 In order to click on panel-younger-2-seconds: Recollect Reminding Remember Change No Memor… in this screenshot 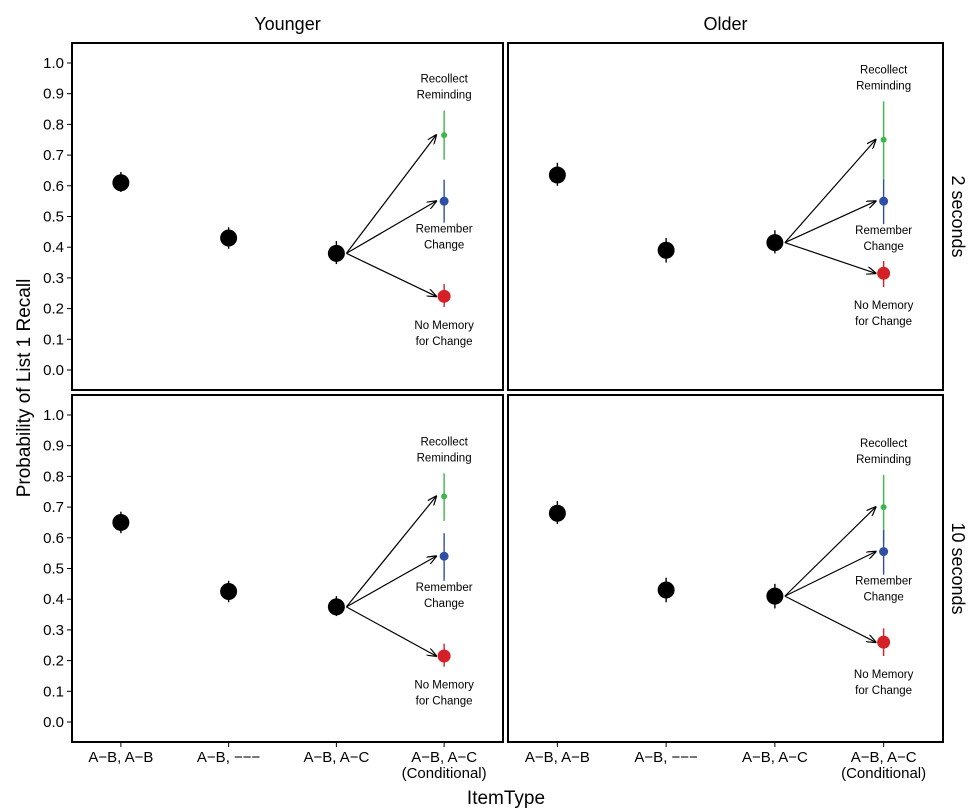, I will do `click(293, 211)`.